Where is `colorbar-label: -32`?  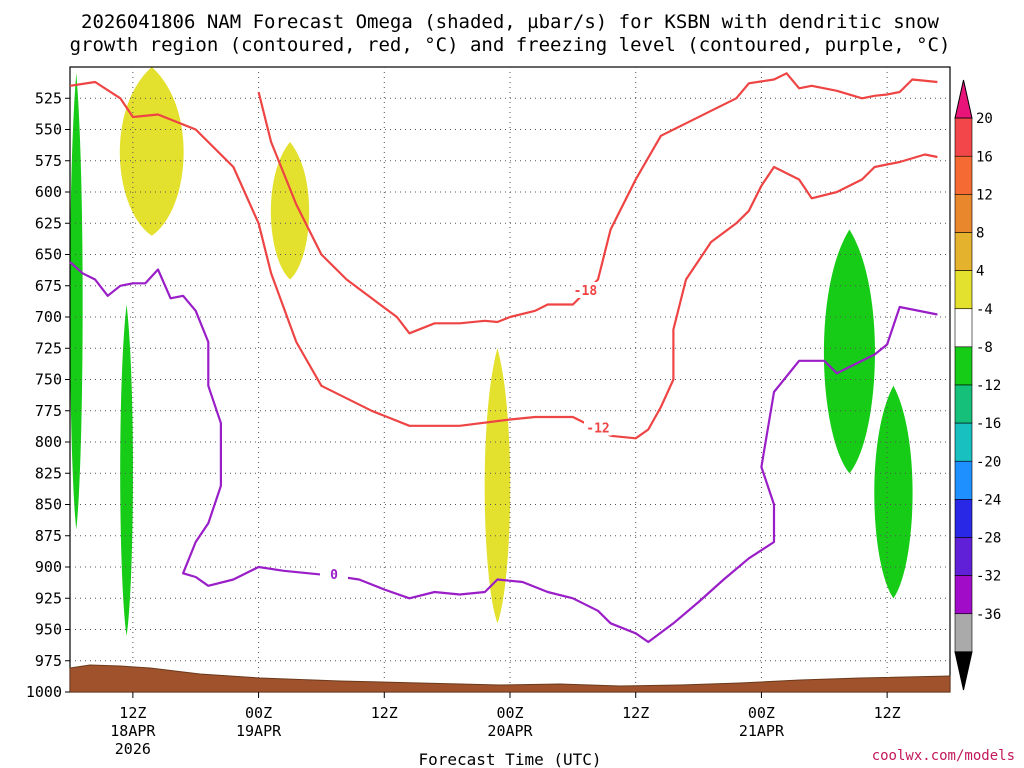
colorbar-label: -32 is located at coordinates (988, 577).